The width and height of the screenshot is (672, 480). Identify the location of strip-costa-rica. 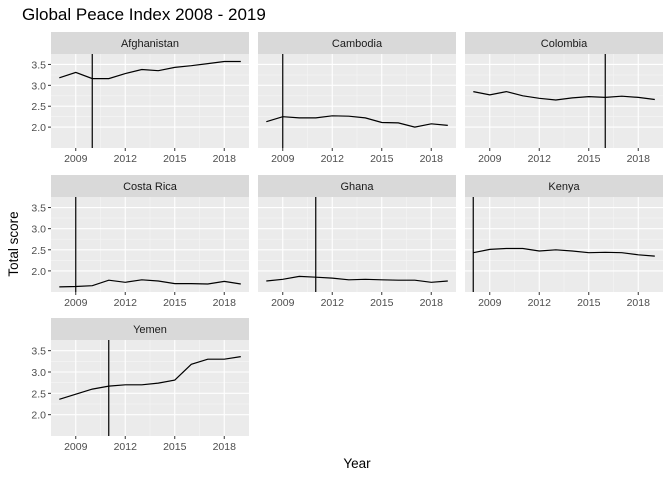
(150, 186).